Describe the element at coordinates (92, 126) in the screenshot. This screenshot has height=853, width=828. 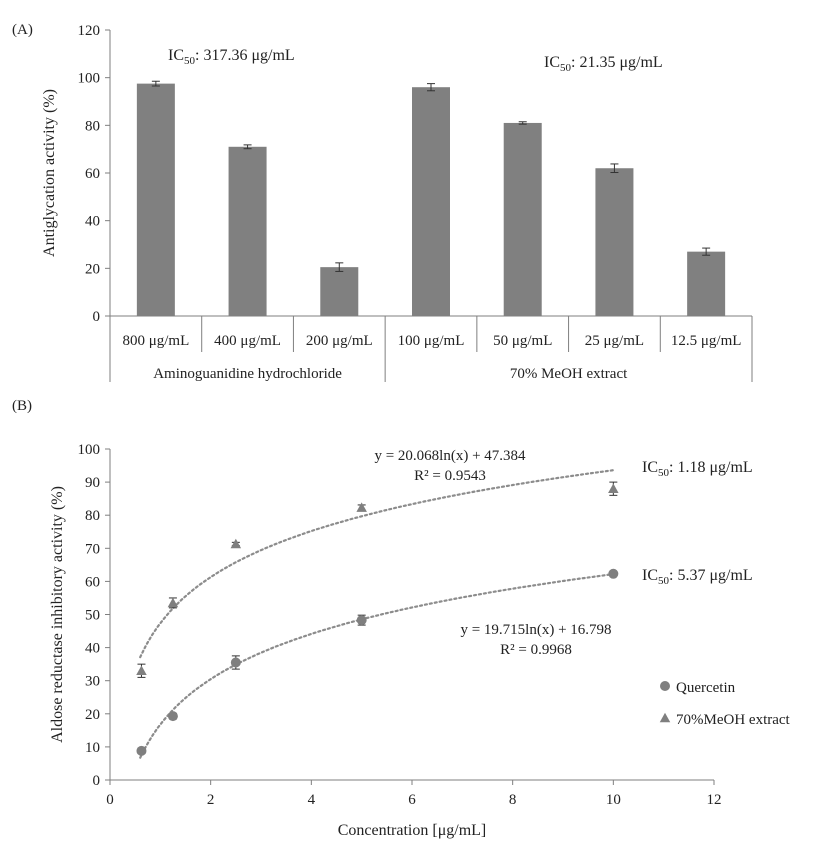
I see `y-tick-label-a: 80` at that location.